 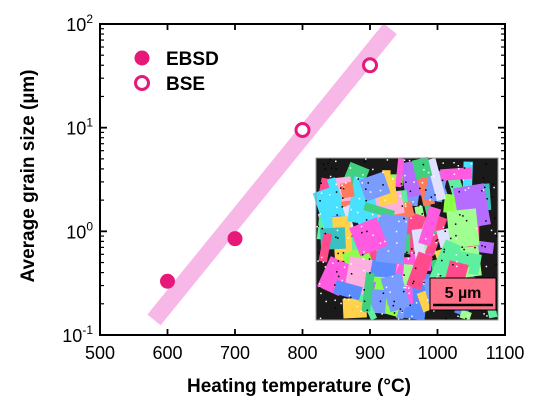 What do you see at coordinates (299, 386) in the screenshot?
I see `x-axis-label: Heating temperature (°C)` at bounding box center [299, 386].